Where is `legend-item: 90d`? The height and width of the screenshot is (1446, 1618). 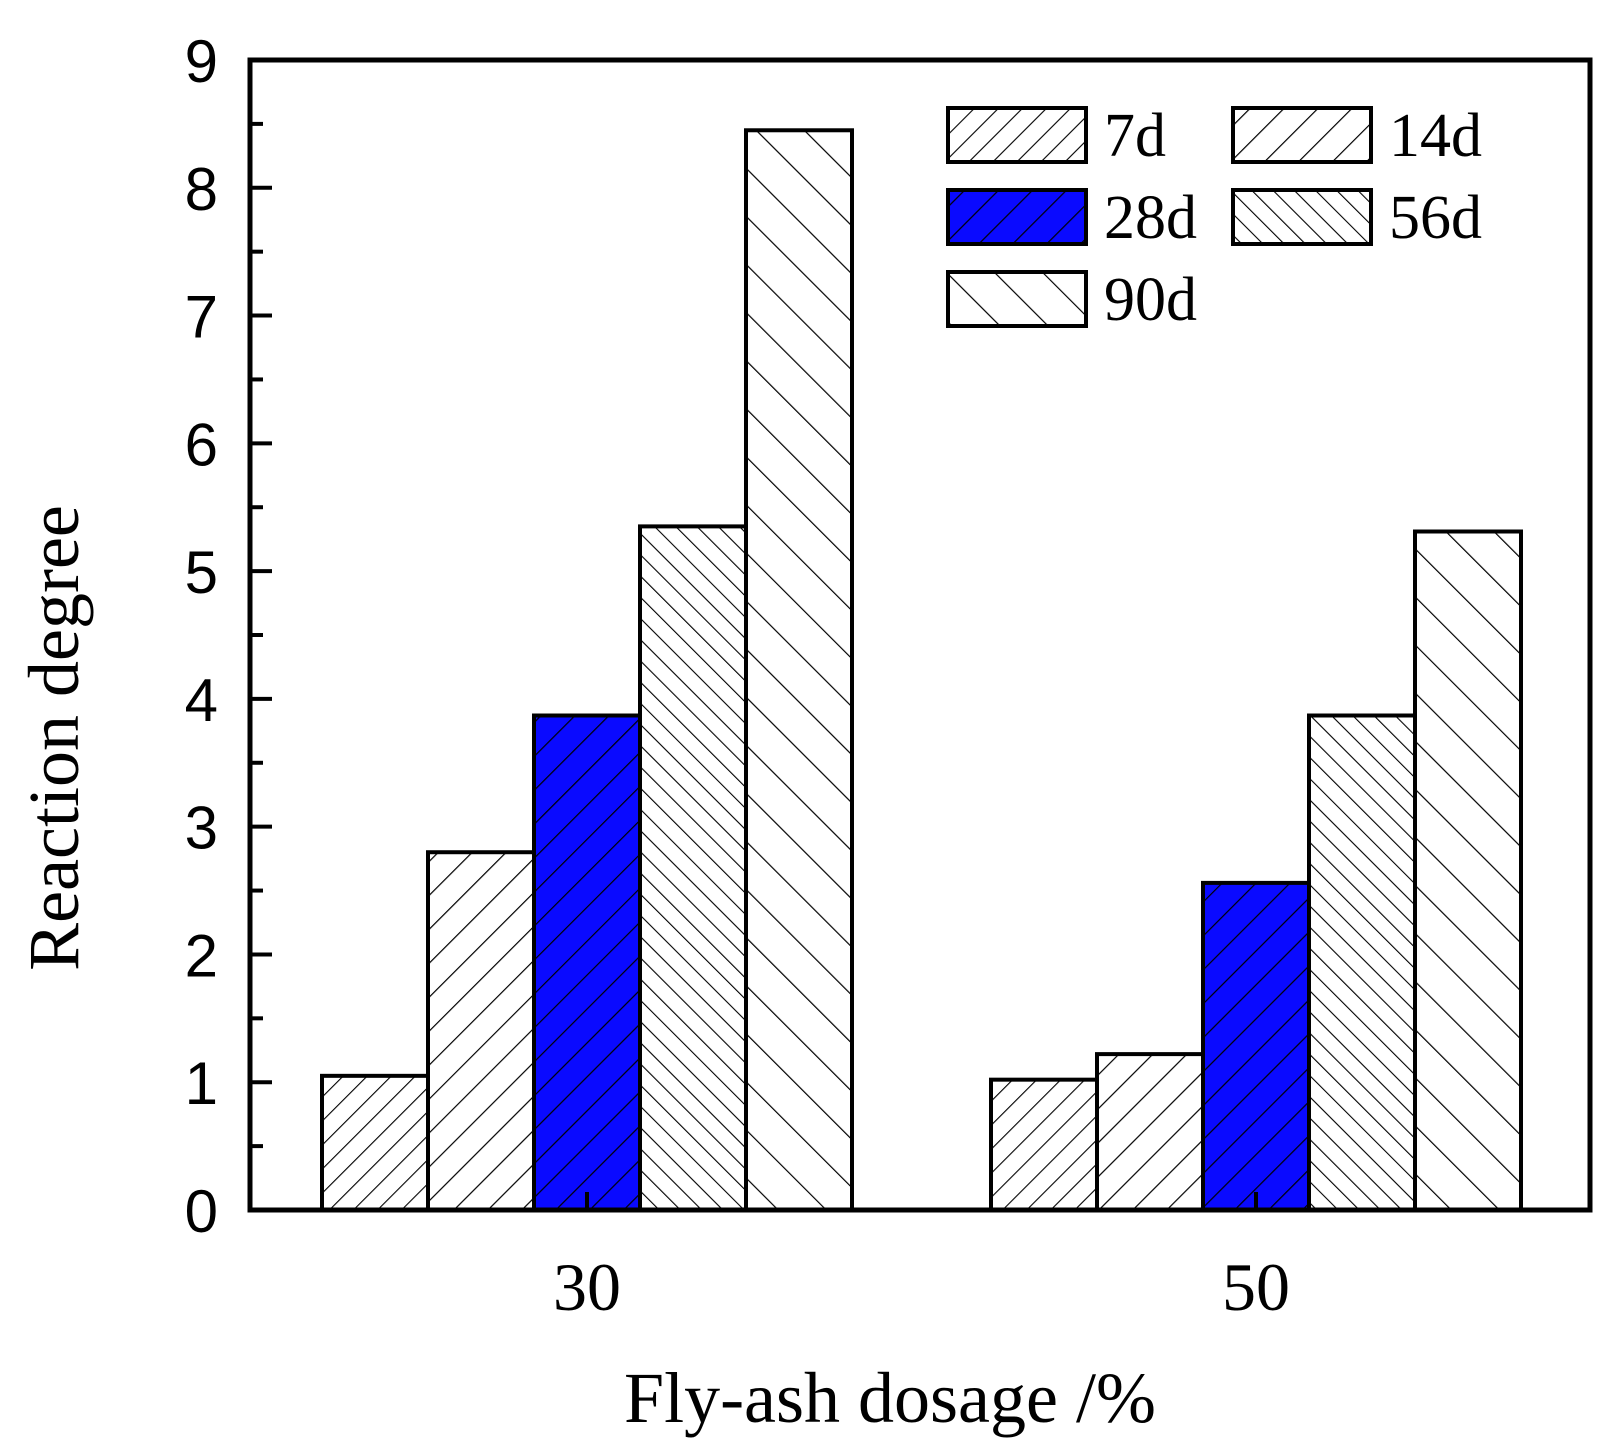 legend-item: 90d is located at coordinates (1071, 300).